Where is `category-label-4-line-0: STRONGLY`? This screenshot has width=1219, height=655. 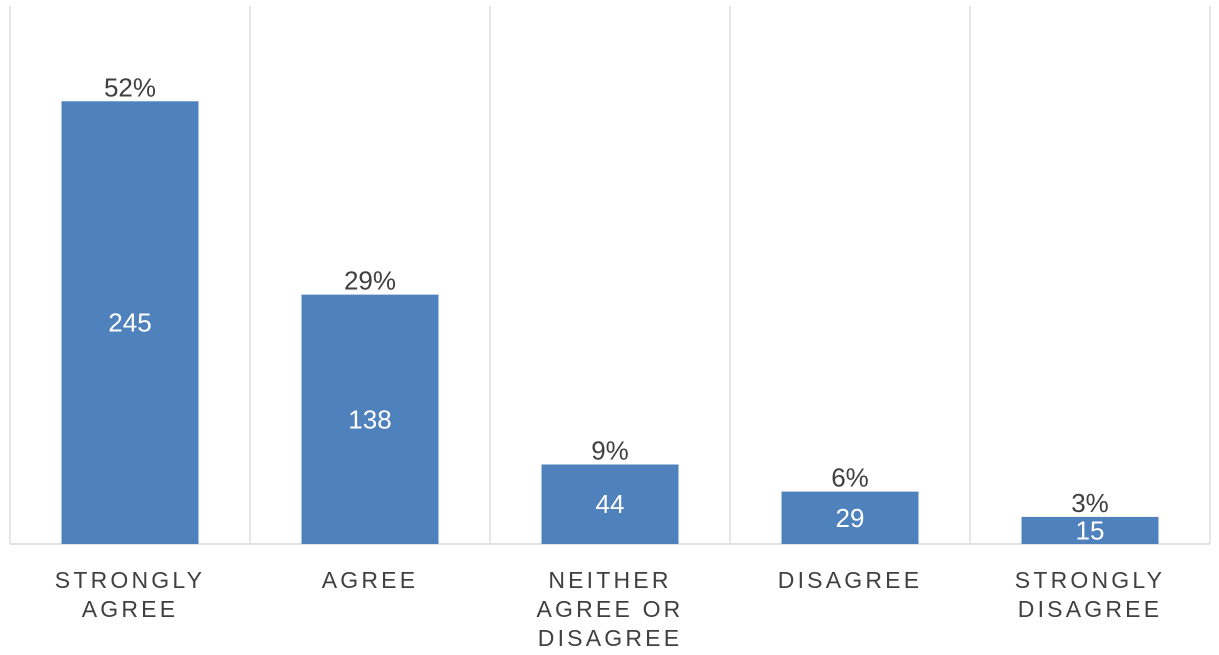
category-label-4-line-0: STRONGLY is located at coordinates (1090, 580).